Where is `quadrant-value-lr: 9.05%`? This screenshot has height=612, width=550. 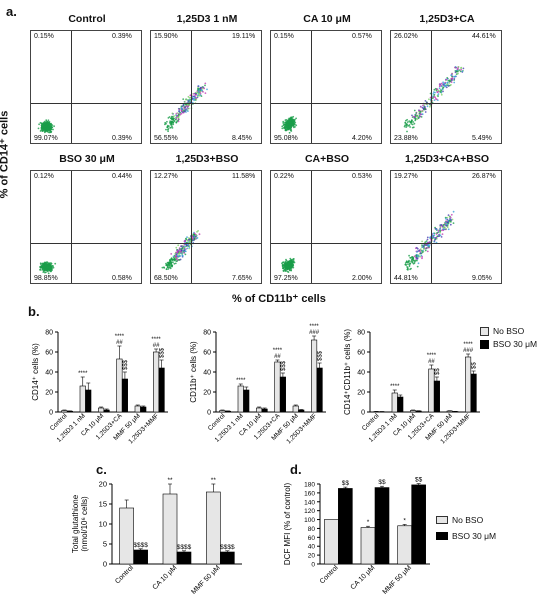 quadrant-value-lr: 9.05% is located at coordinates (482, 279).